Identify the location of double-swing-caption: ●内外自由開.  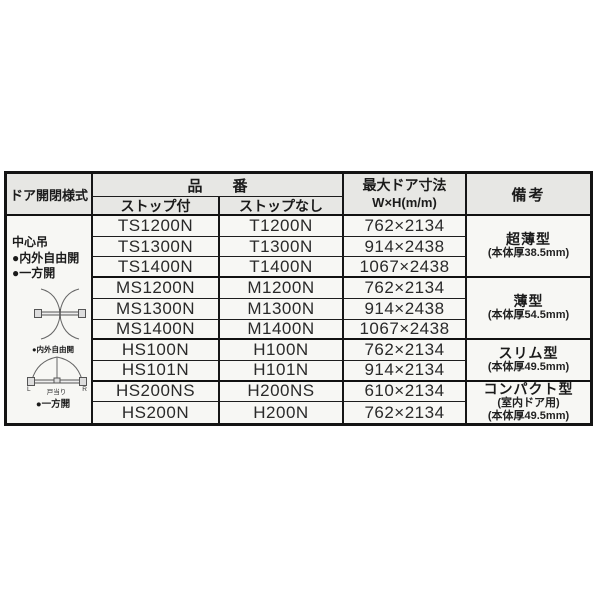
(53, 349).